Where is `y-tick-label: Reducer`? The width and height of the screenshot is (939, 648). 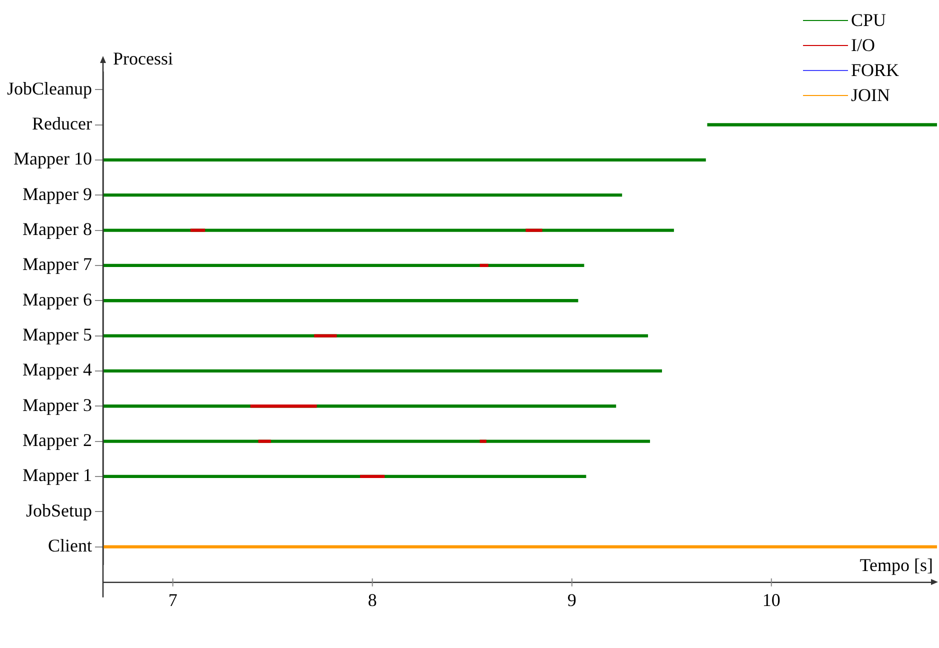 y-tick-label: Reducer is located at coordinates (62, 123).